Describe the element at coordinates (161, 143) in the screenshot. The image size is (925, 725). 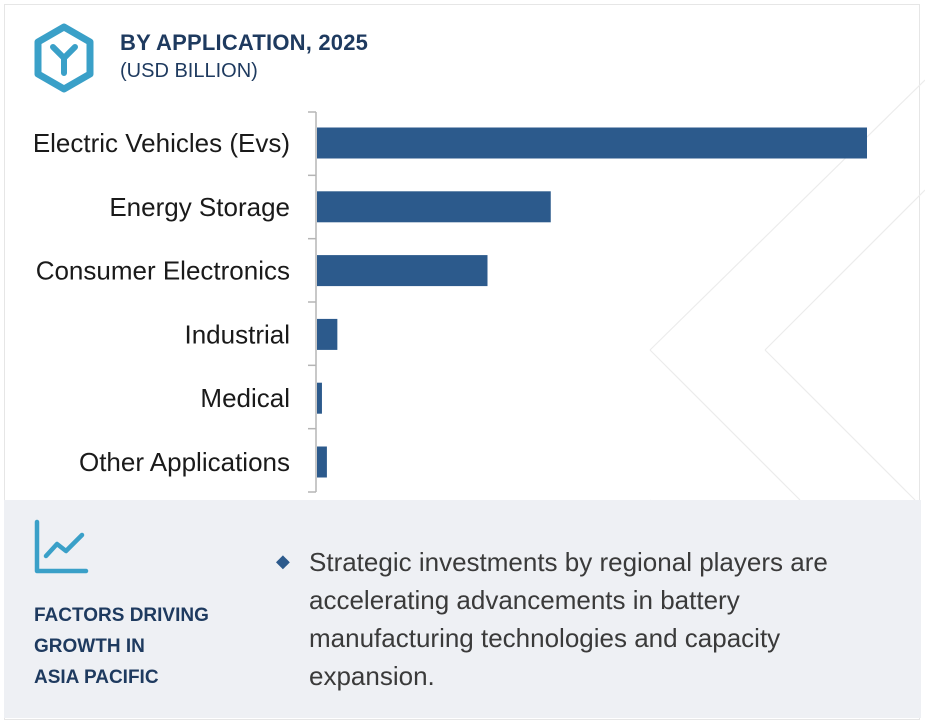
I see `category-label: Electric Vehicles (Evs)` at that location.